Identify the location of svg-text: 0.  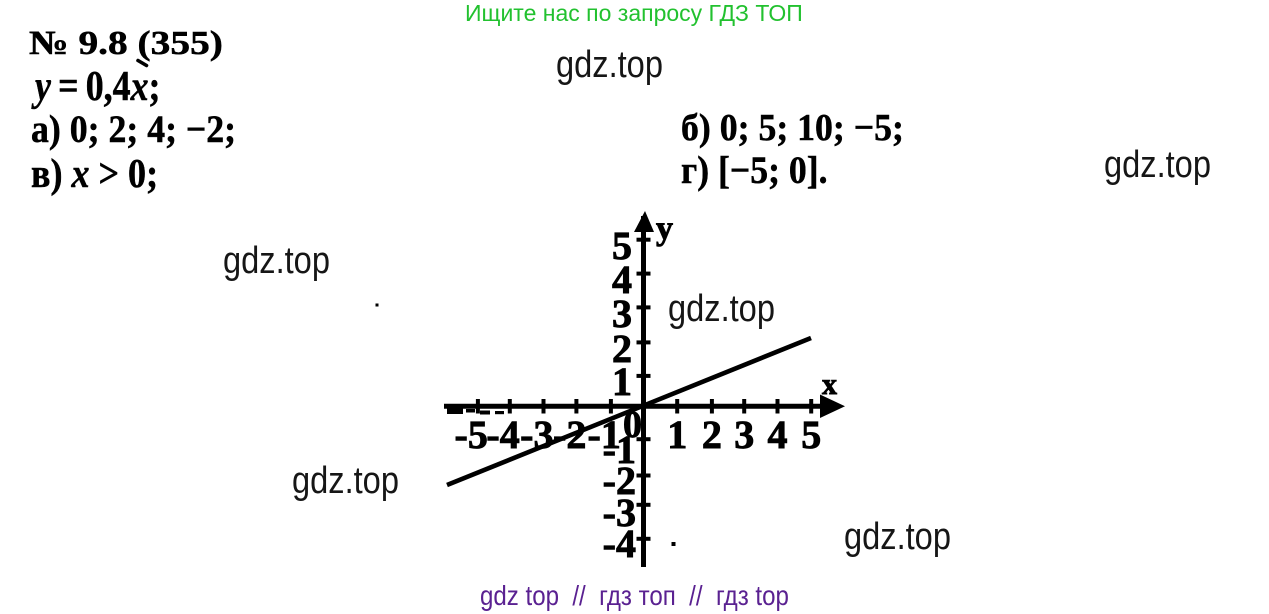
(632, 425).